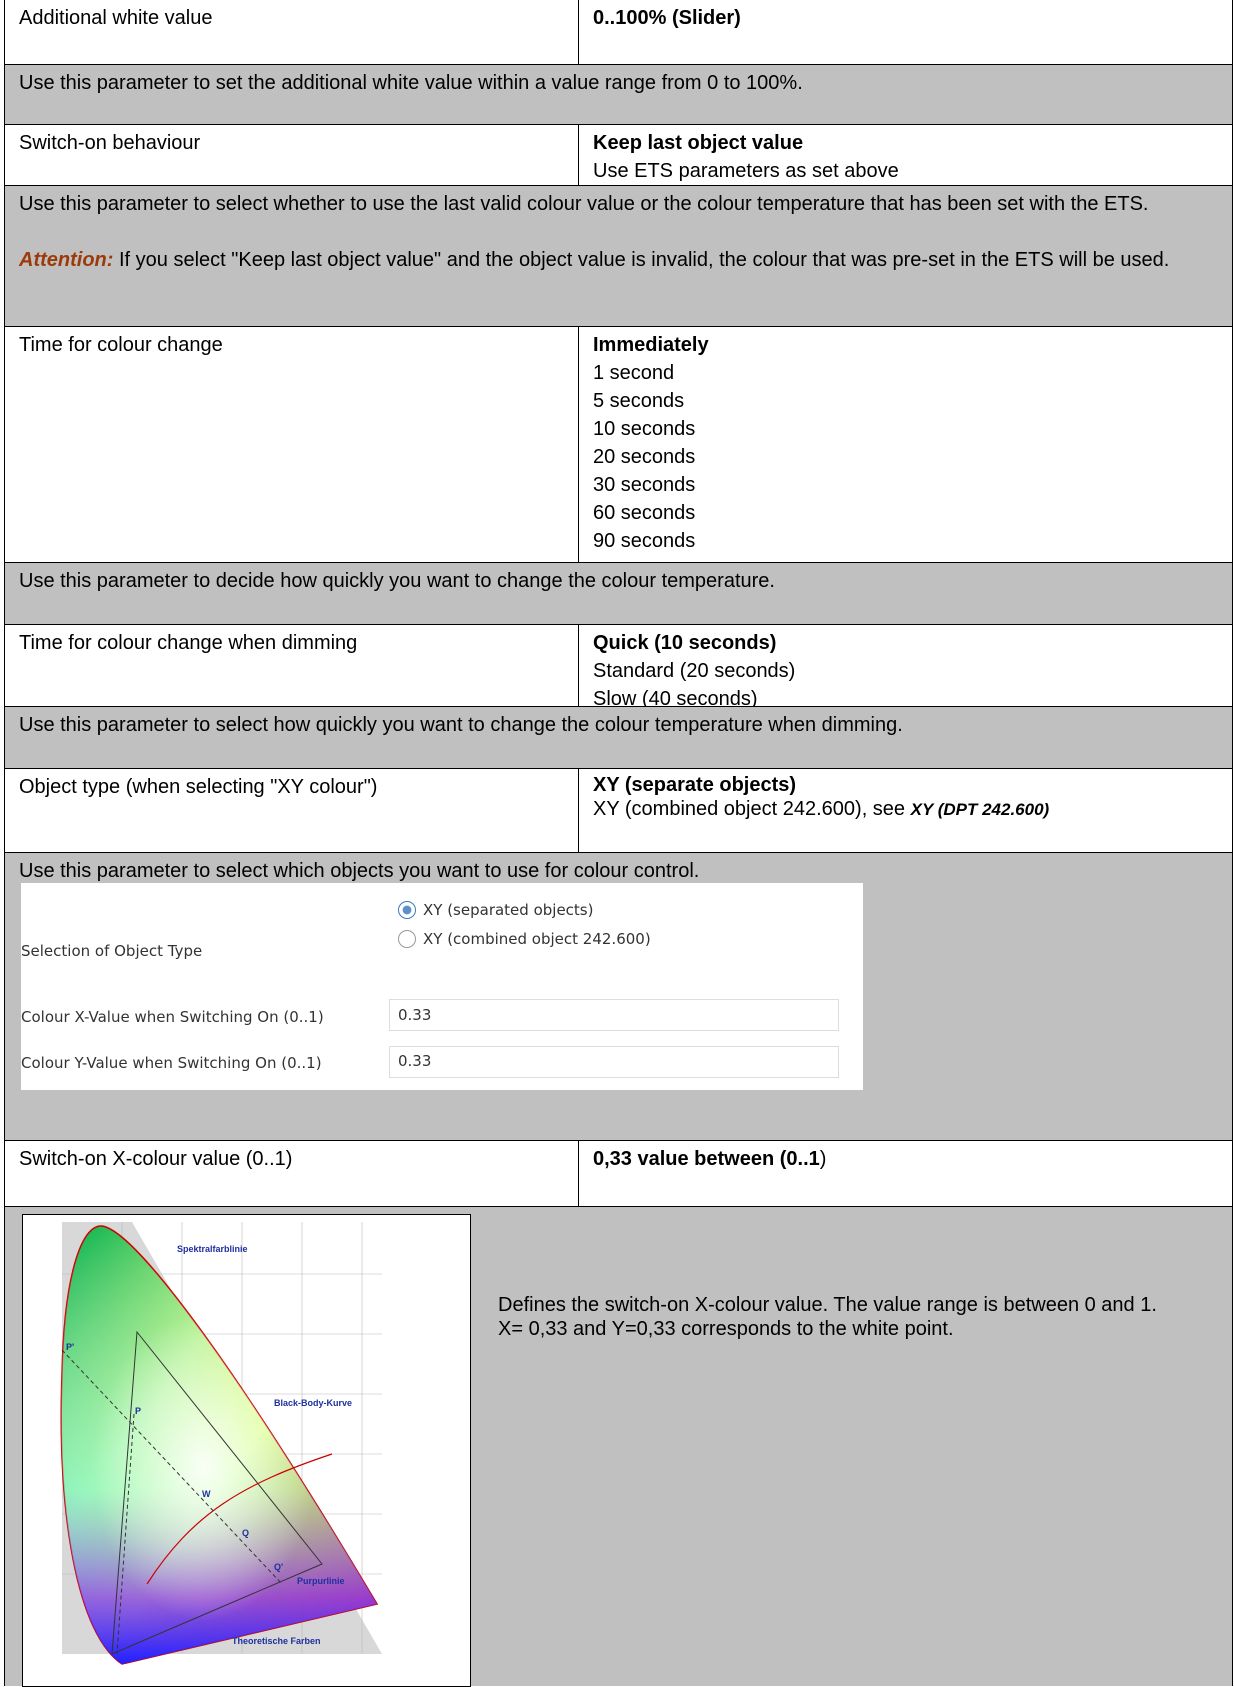  Describe the element at coordinates (752, 809) in the screenshot. I see `option: XY (combined object 242.600), see` at that location.